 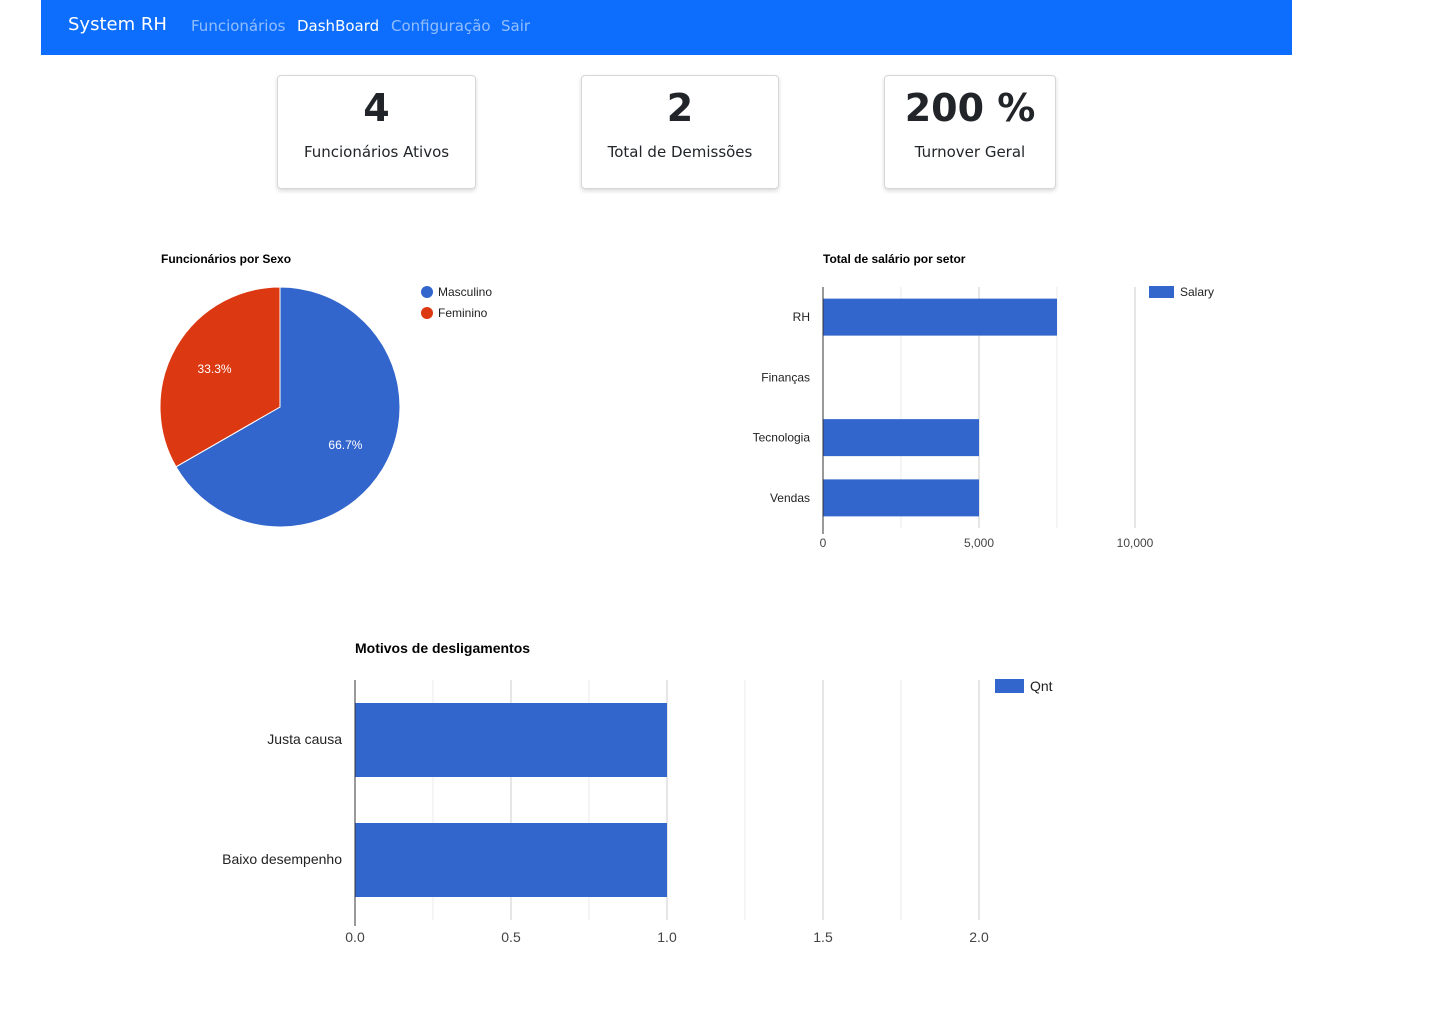 What do you see at coordinates (680, 108) in the screenshot?
I see `card-value: 2` at bounding box center [680, 108].